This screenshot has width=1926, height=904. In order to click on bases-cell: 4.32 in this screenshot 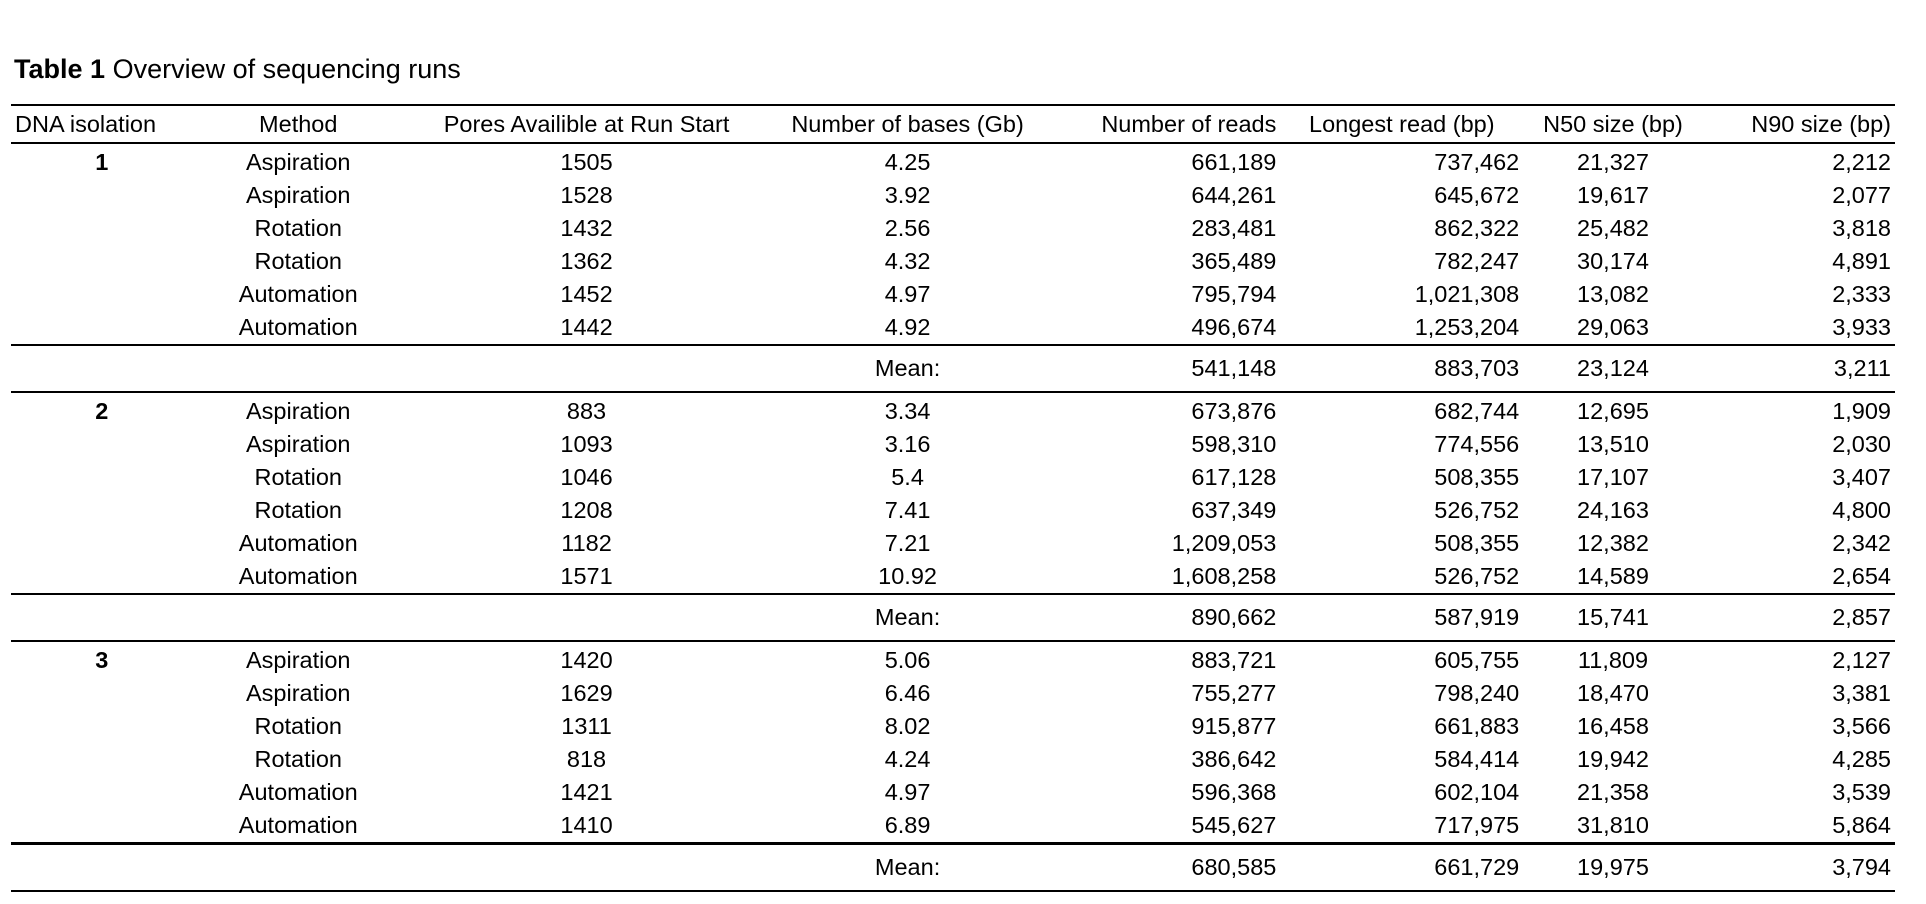, I will do `click(907, 261)`.